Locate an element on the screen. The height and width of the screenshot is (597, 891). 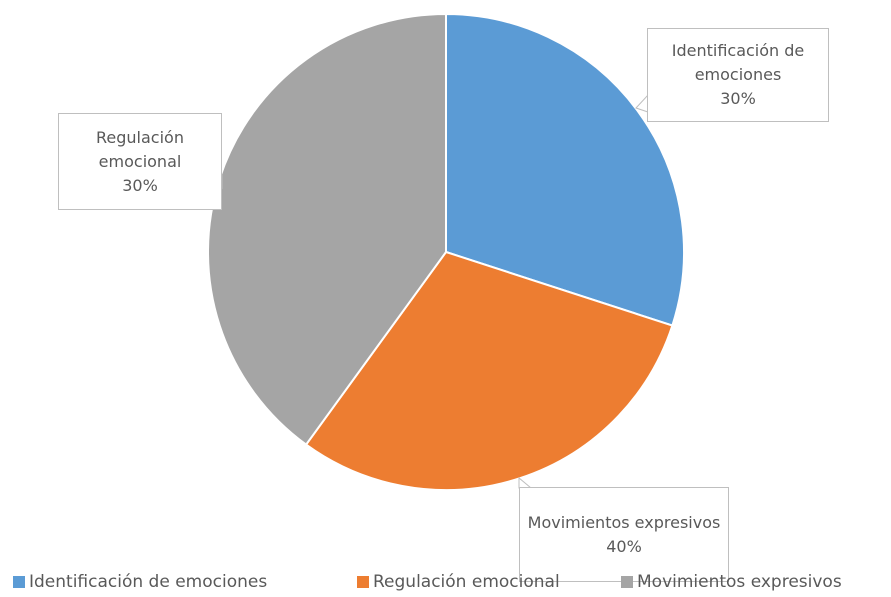
legend-item: Regulación emocional is located at coordinates (458, 582).